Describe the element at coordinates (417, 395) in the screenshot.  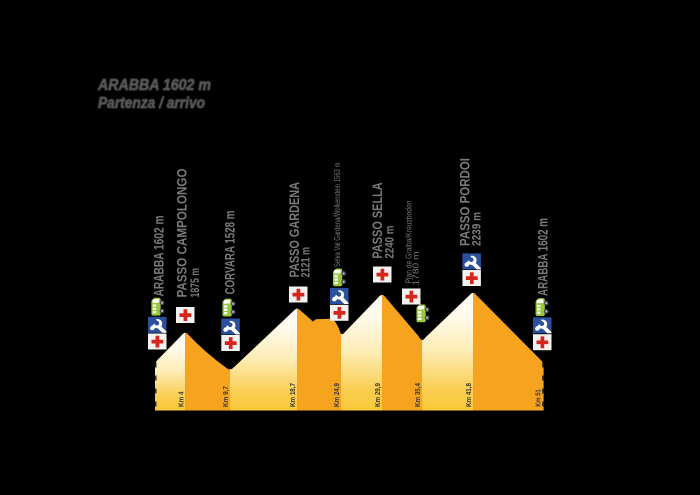
I see `svg-text: Km 35,4` at that location.